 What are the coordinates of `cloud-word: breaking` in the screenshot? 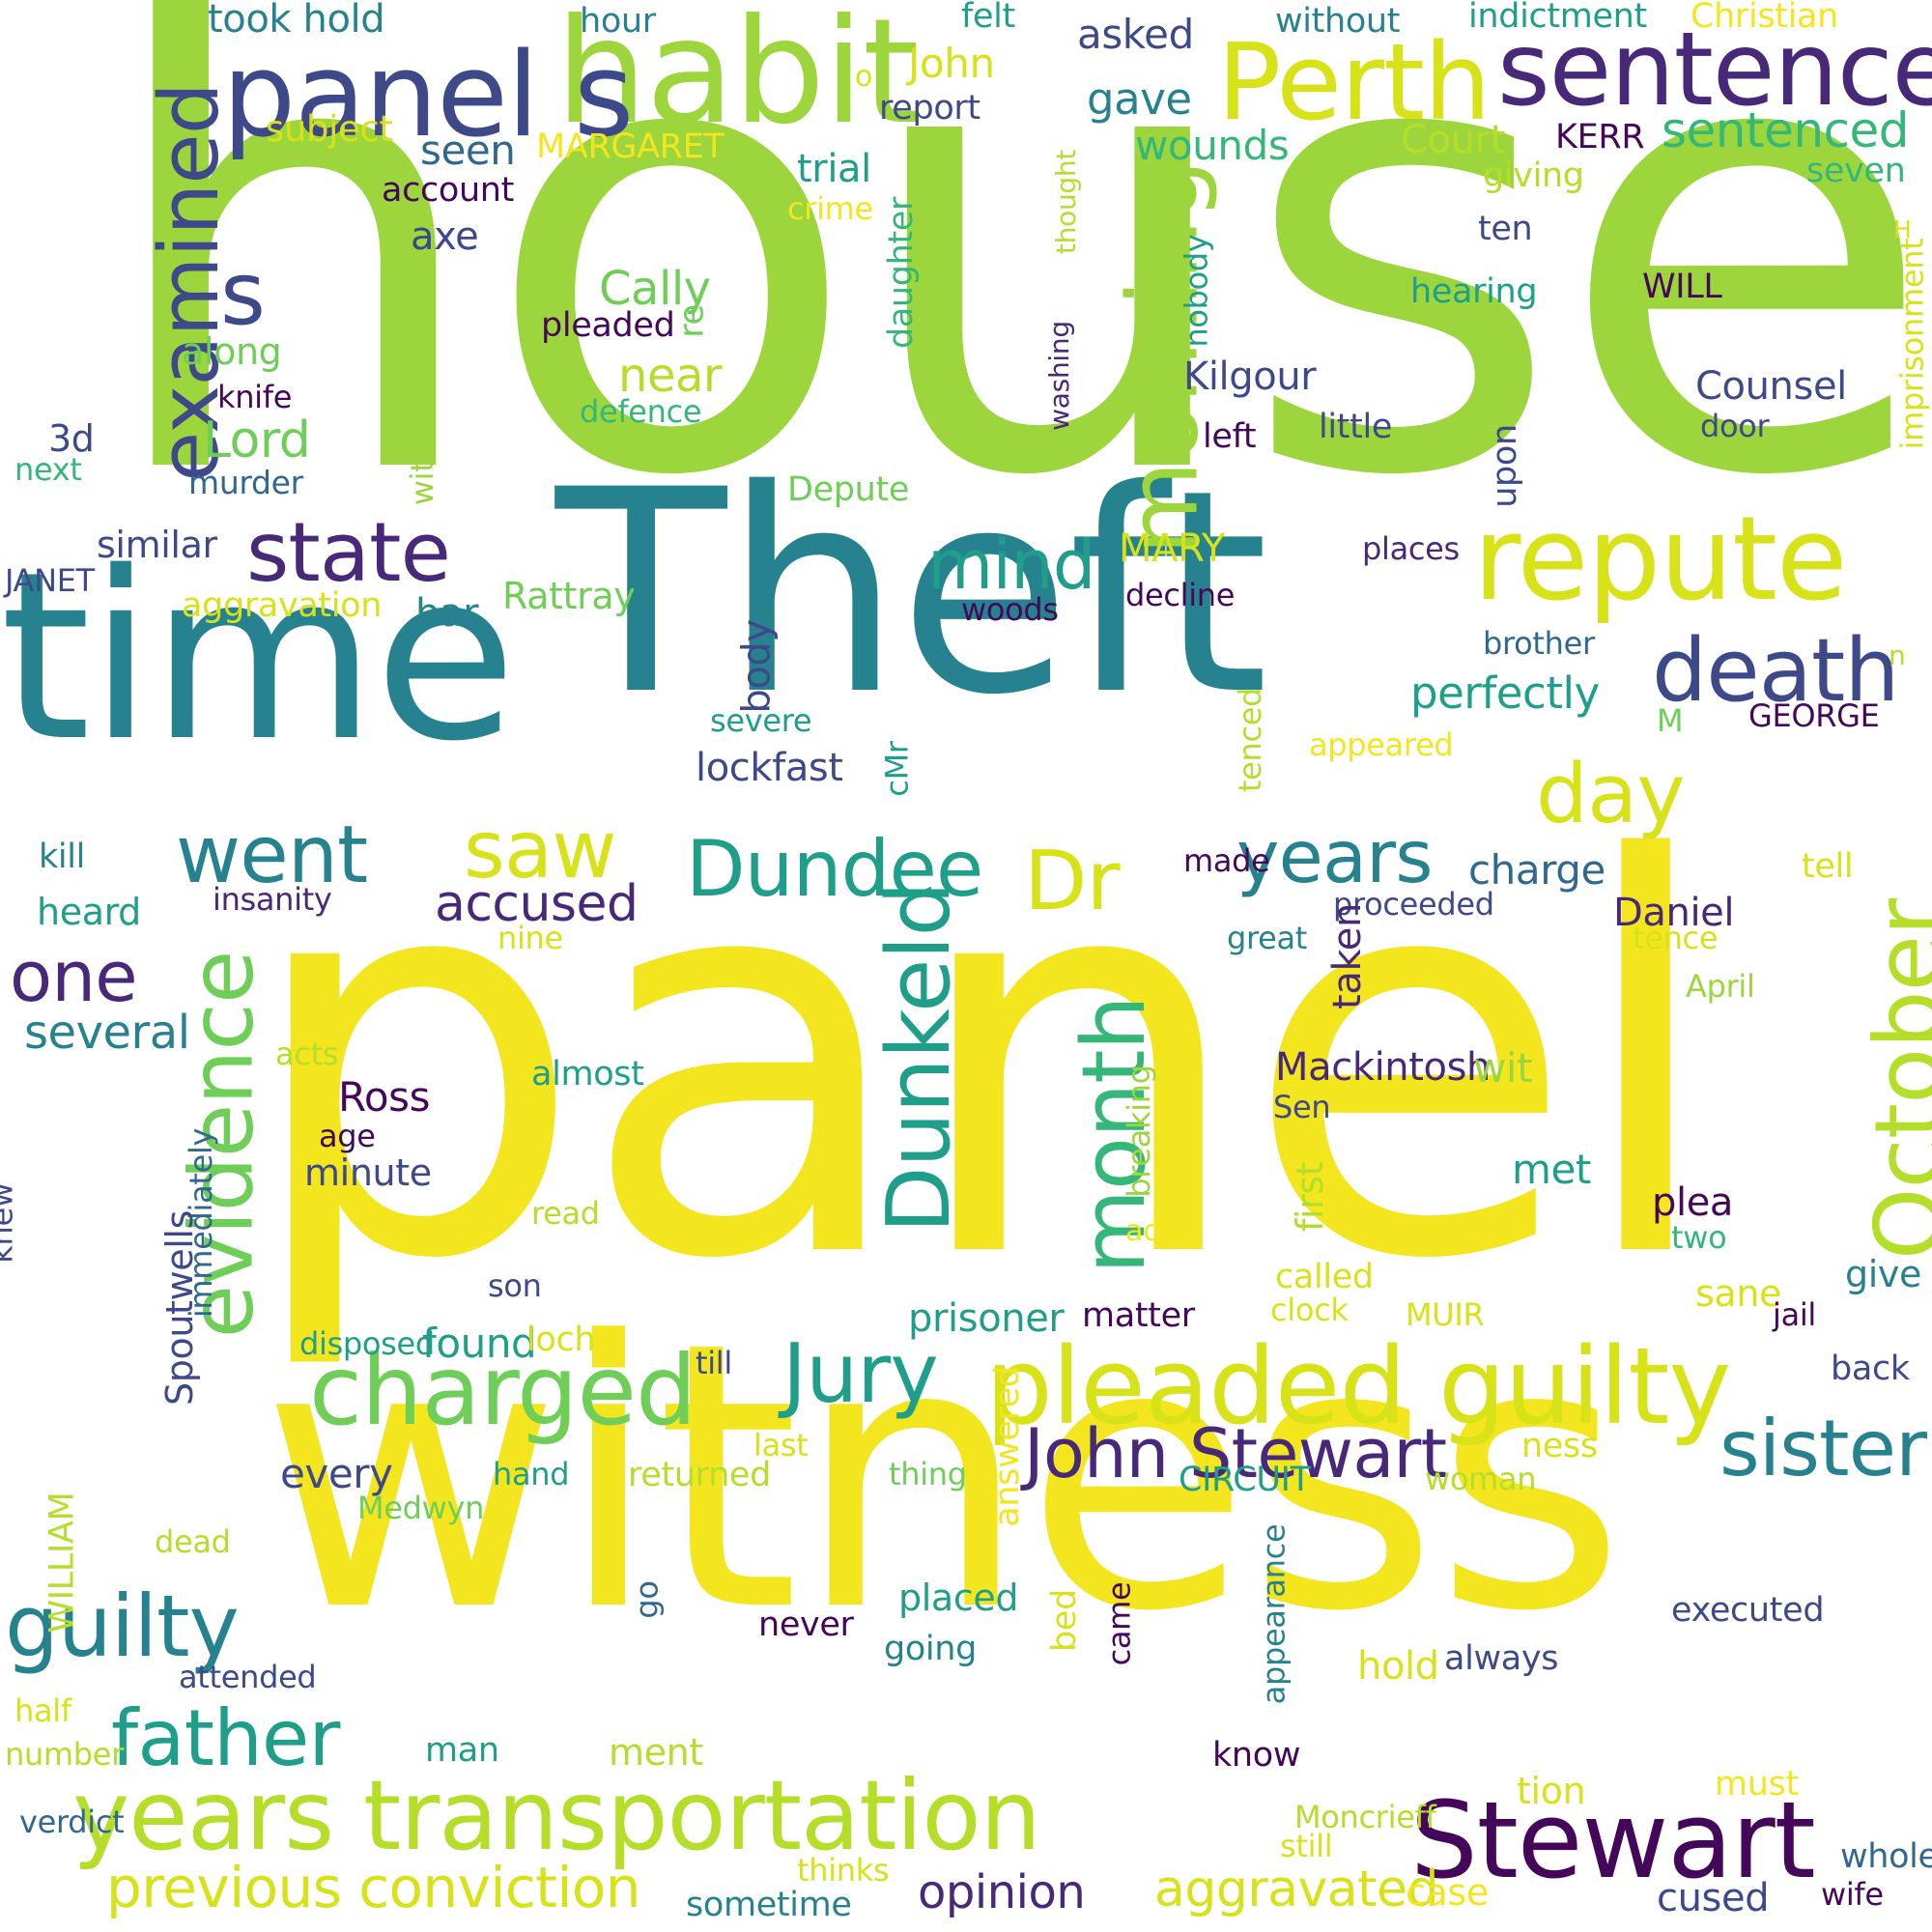 It's located at (1138, 1131).